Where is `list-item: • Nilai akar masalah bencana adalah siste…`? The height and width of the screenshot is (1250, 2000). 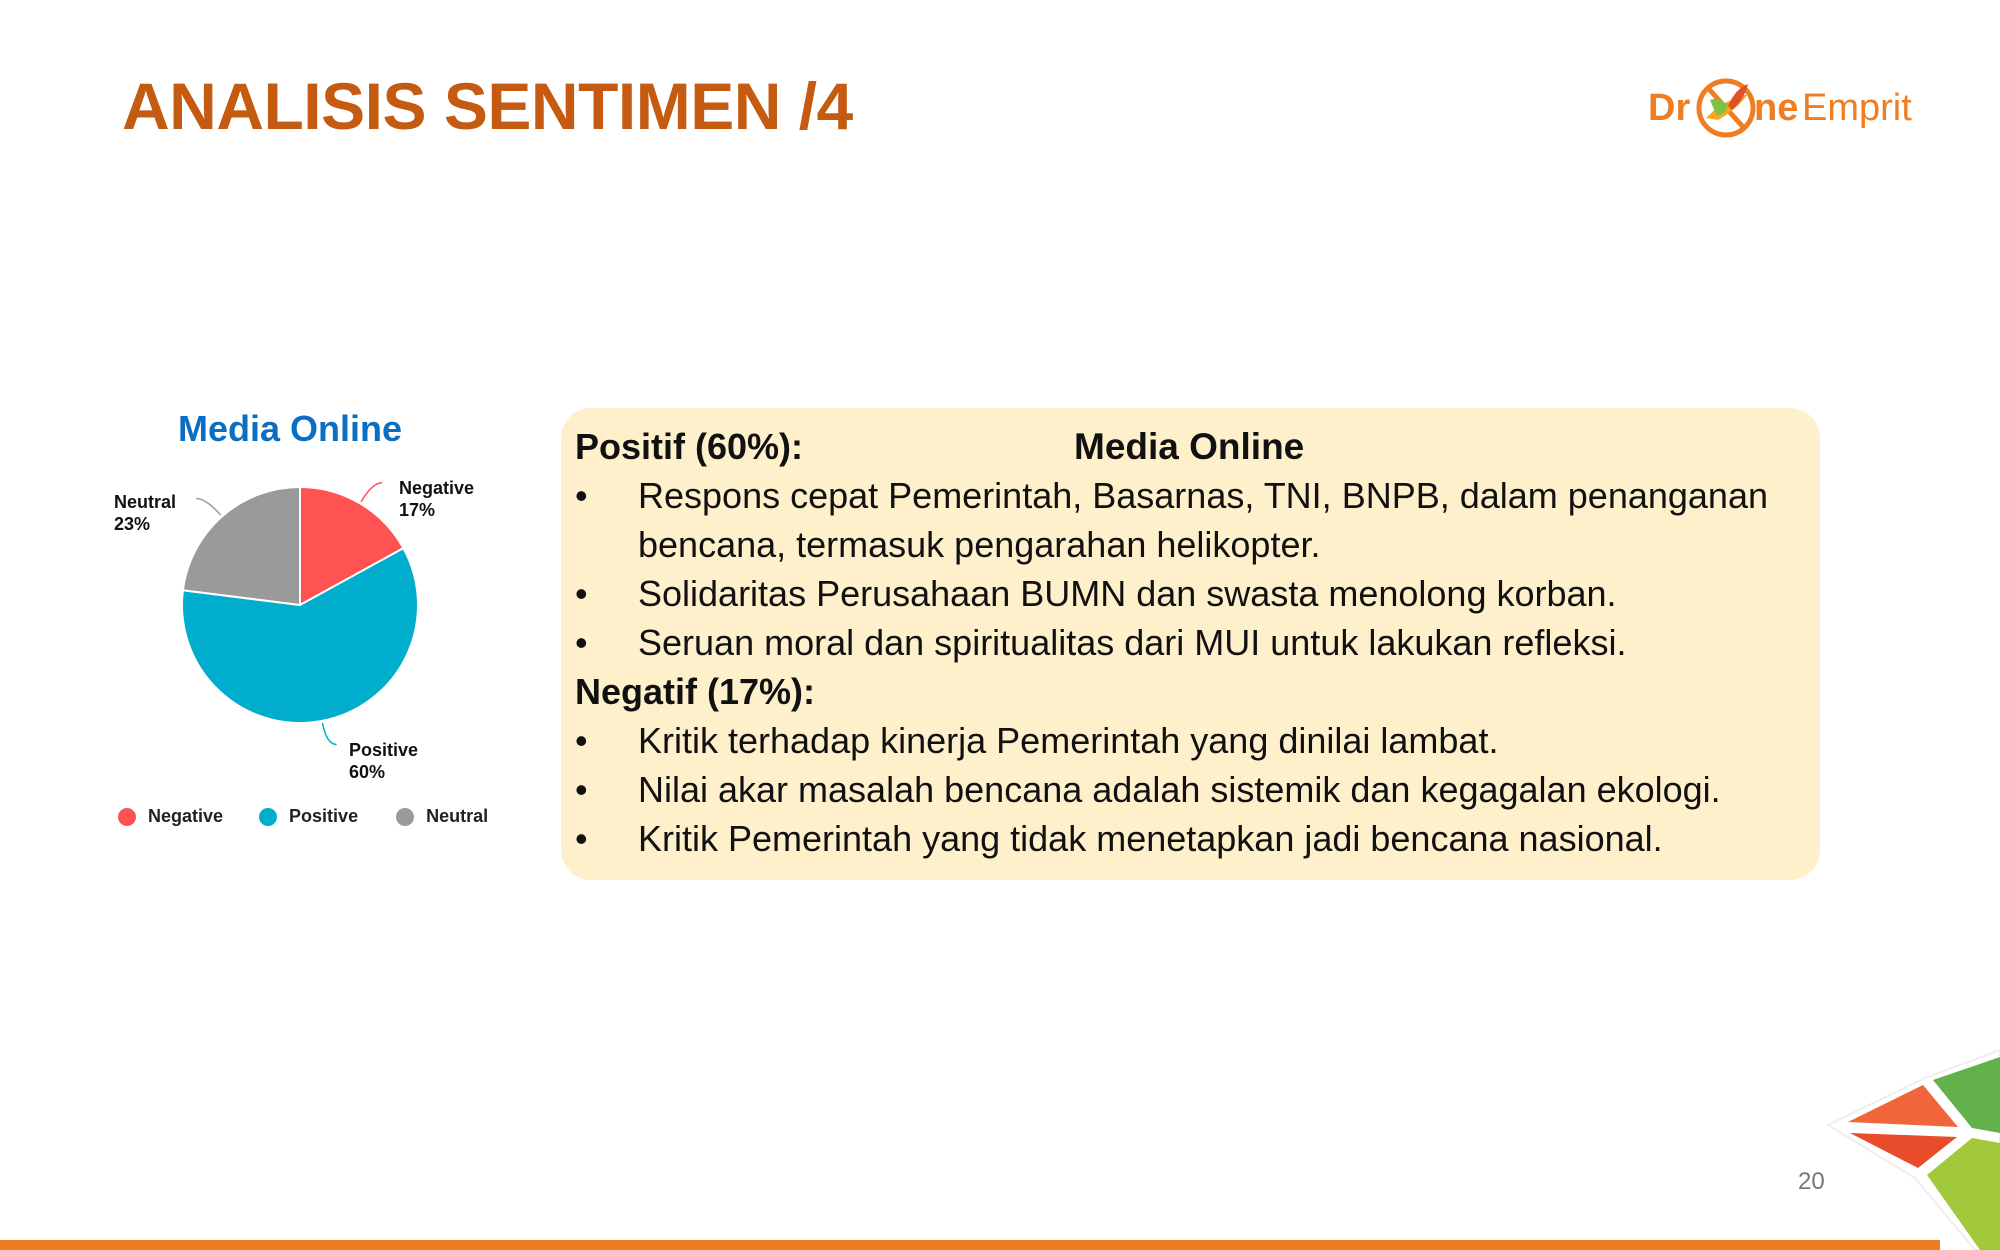 list-item: • Nilai akar masalah bencana adalah siste… is located at coordinates (1197, 789).